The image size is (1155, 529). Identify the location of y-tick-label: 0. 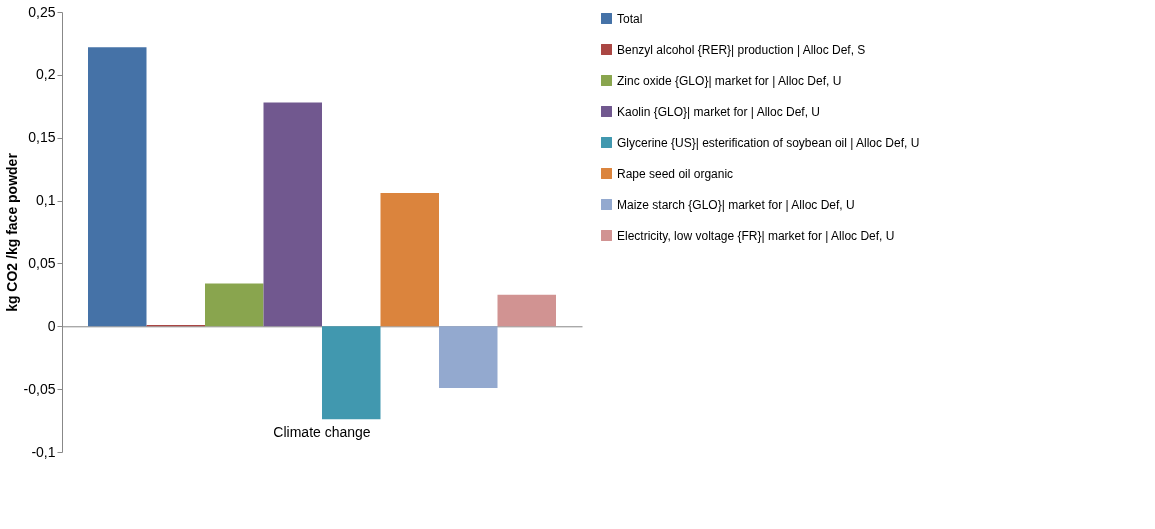
(51, 325).